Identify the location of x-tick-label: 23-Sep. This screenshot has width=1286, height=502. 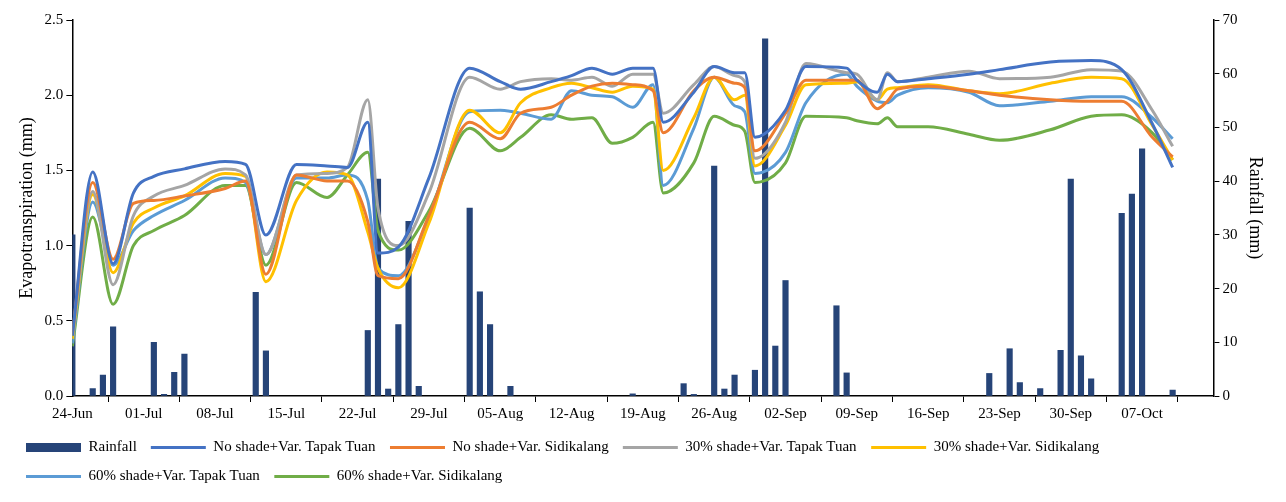
(999, 412).